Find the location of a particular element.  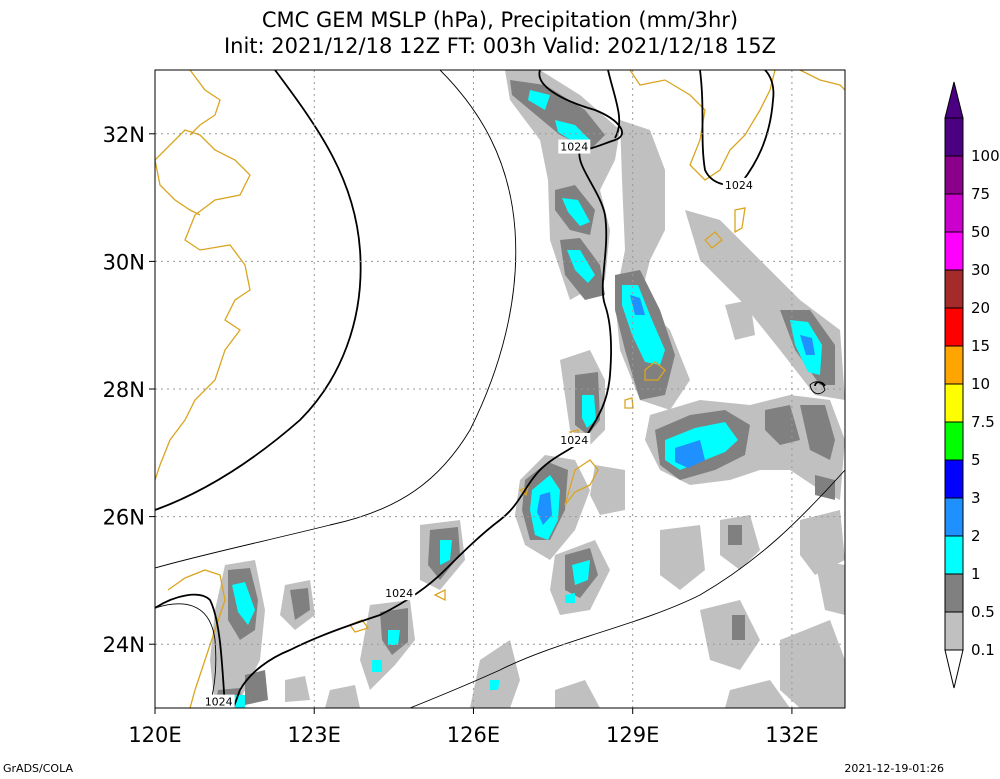

colorbar-label: 7.5 is located at coordinates (983, 422).